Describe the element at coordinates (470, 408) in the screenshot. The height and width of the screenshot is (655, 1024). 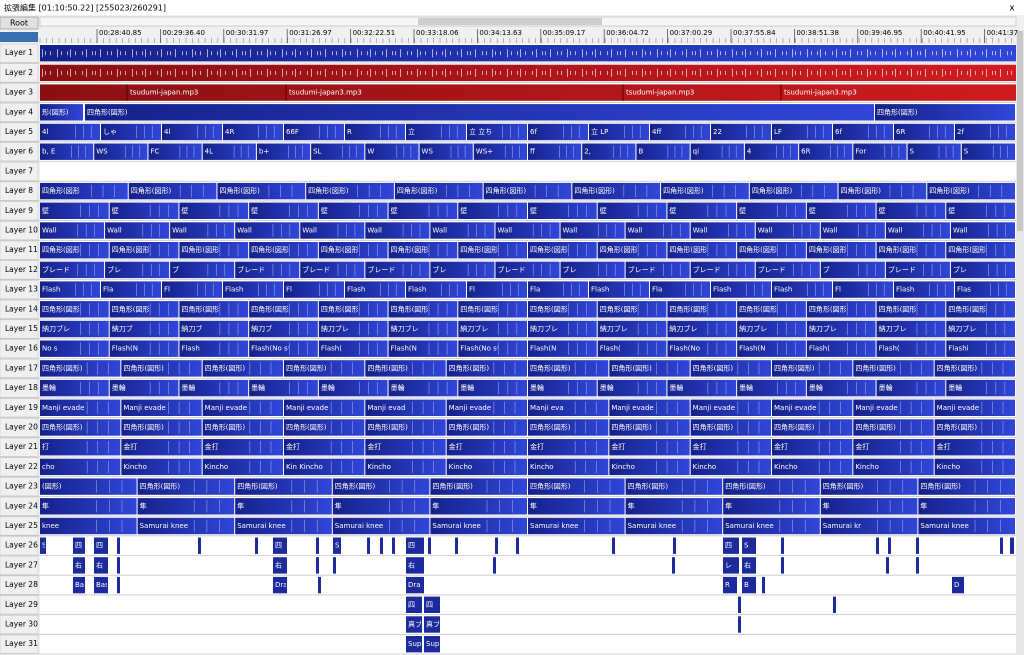
I see `clip-label: Manji evade` at that location.